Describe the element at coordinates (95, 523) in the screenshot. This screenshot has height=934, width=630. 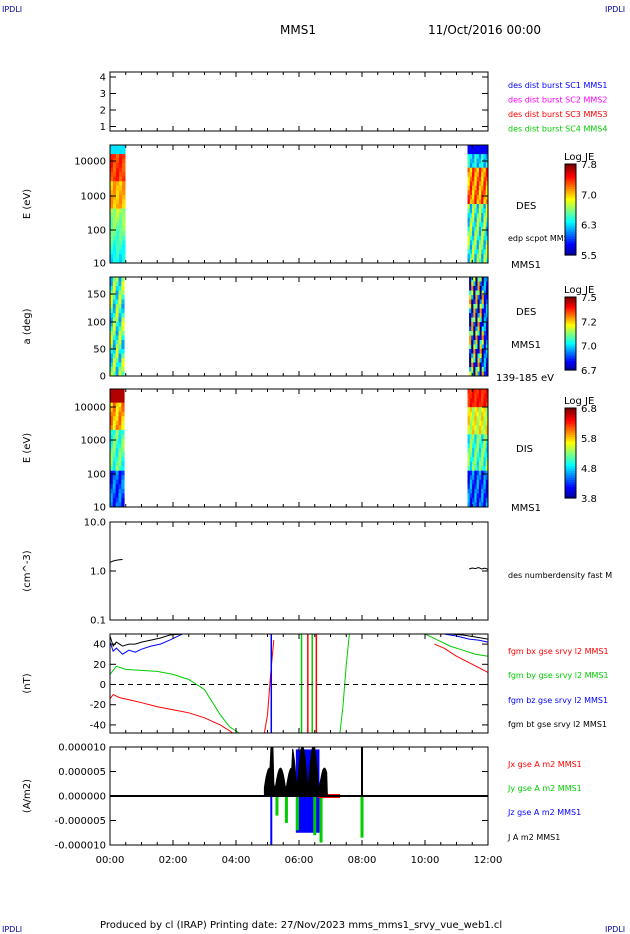
I see `y-tick-label: 10.0` at that location.